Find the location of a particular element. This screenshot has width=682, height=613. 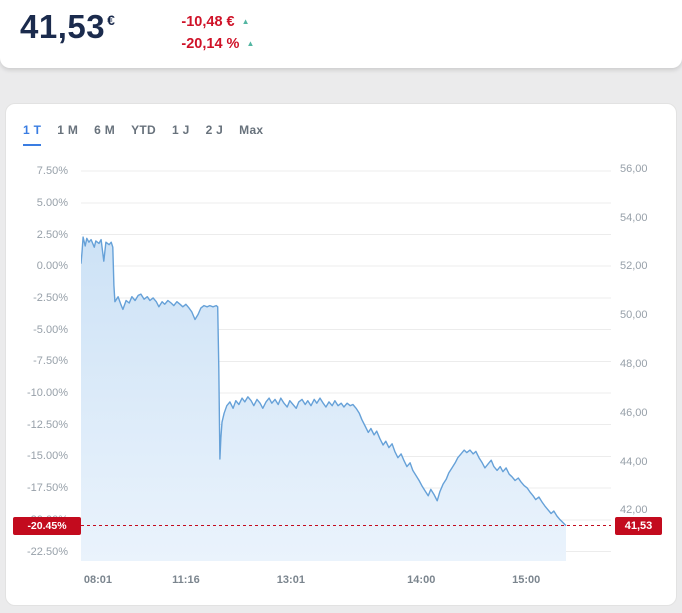

current-price-badge: 41,53 is located at coordinates (638, 525).